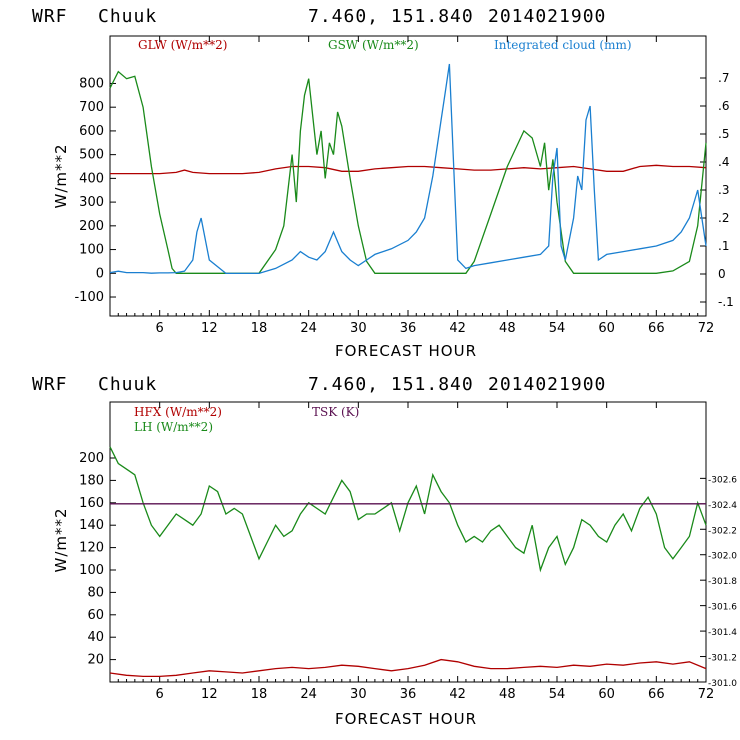  What do you see at coordinates (91, 107) in the screenshot?
I see `y-tick-label: 700` at bounding box center [91, 107].